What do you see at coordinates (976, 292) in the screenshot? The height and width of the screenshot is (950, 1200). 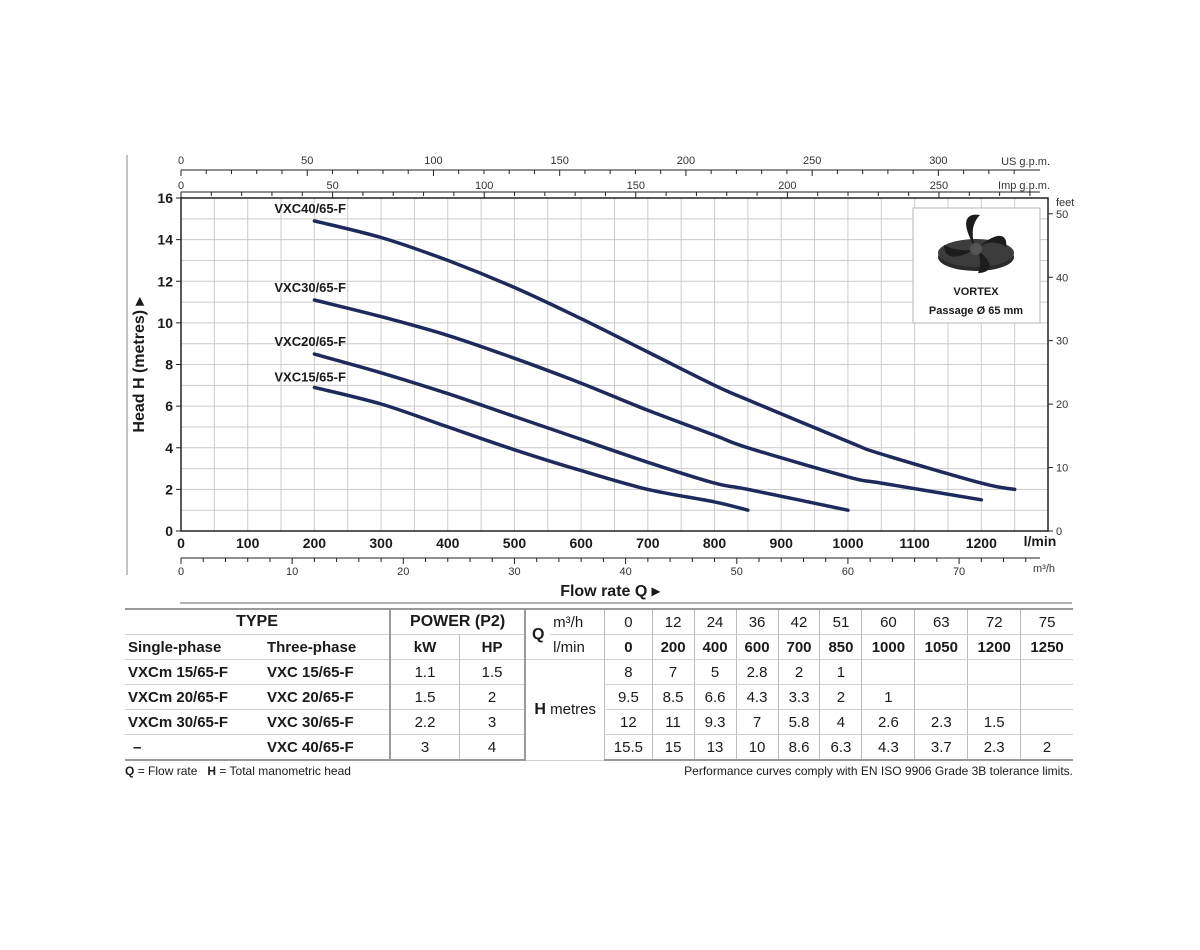 I see `inset-title: VORTEX` at bounding box center [976, 292].